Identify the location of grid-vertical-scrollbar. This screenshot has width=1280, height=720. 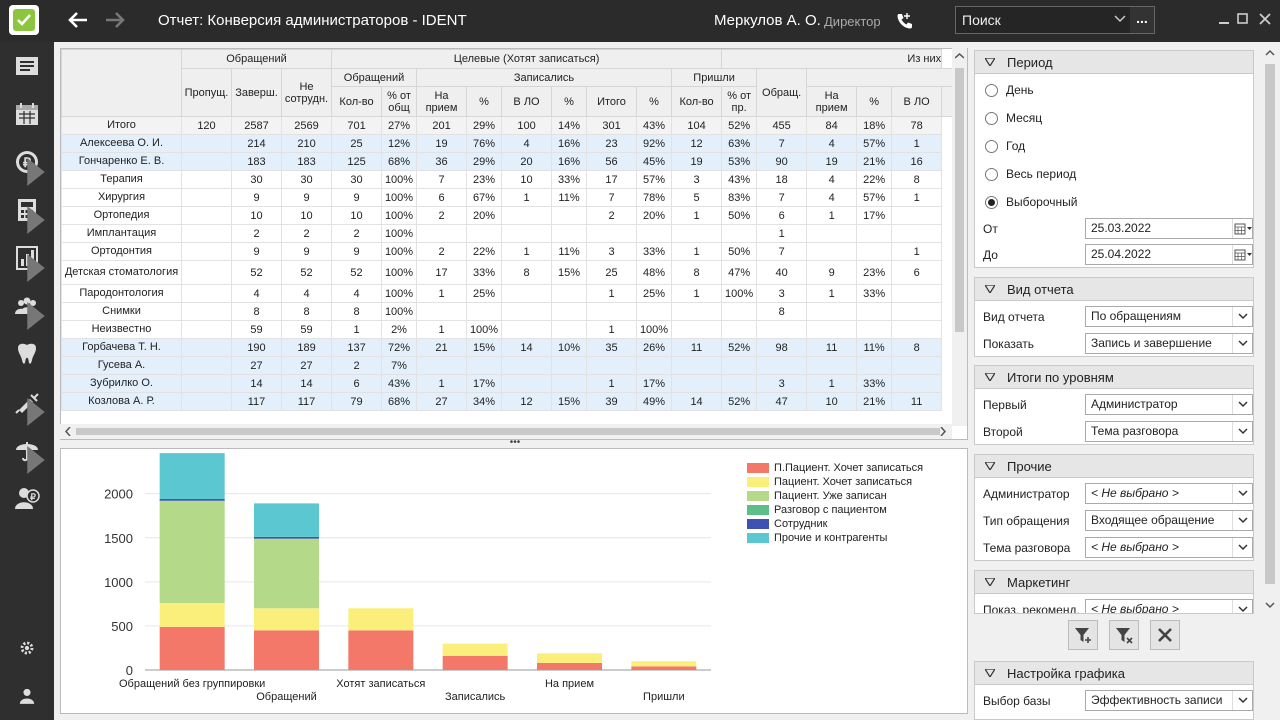
(959, 237).